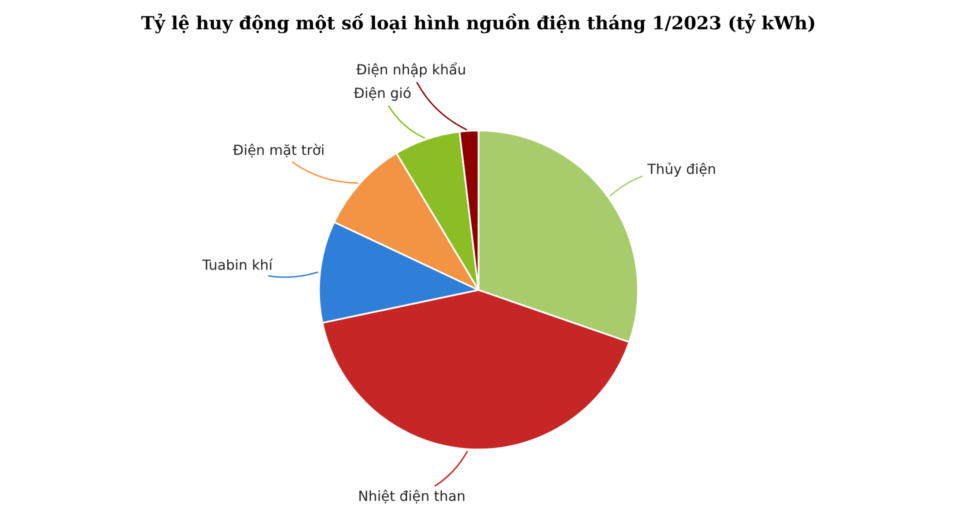  What do you see at coordinates (382, 93) in the screenshot?
I see `slice-label: Điện gió` at bounding box center [382, 93].